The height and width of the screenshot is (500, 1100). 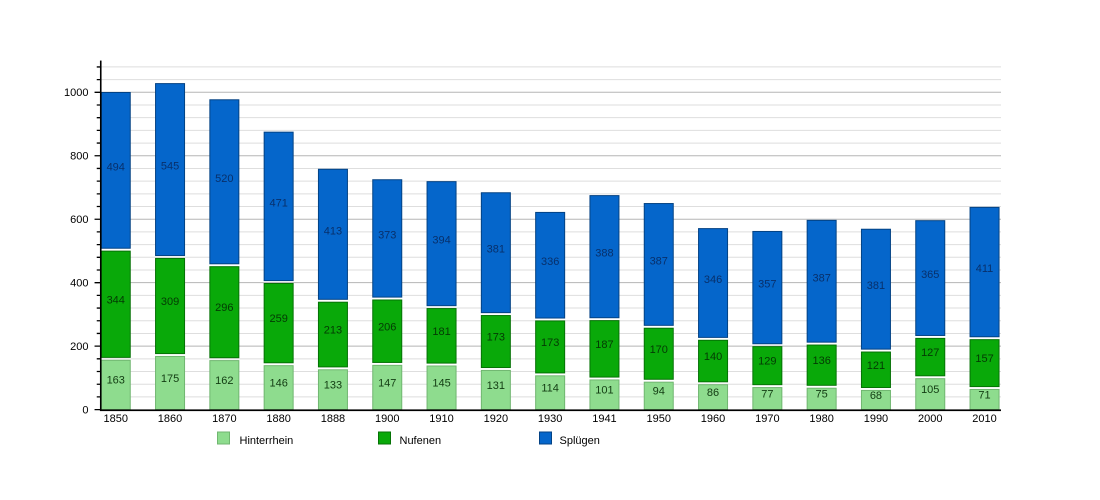 I want to click on svg-text: 2010, so click(x=984, y=419).